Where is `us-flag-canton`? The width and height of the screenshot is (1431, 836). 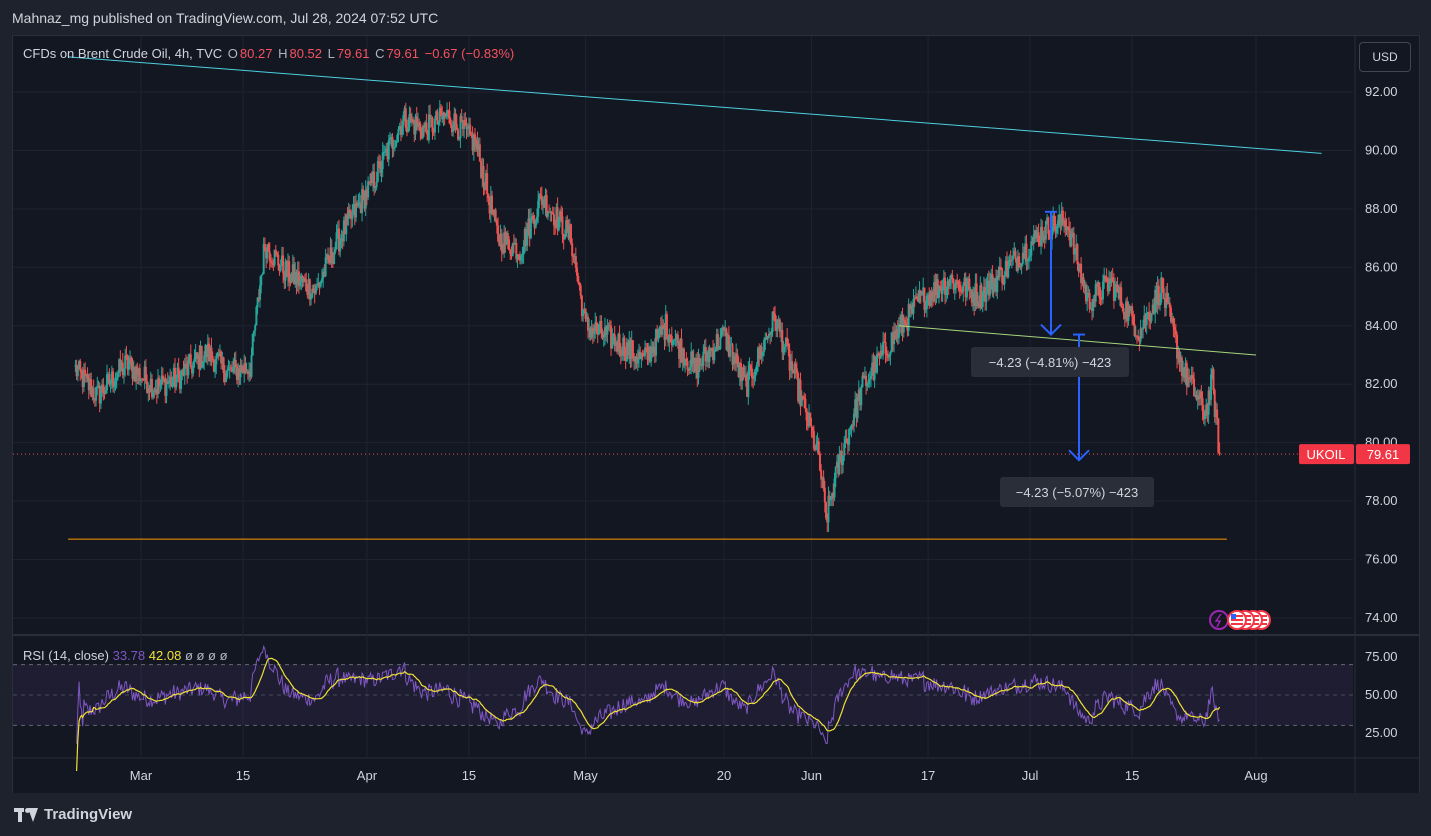
us-flag-canton is located at coordinates (1233, 616).